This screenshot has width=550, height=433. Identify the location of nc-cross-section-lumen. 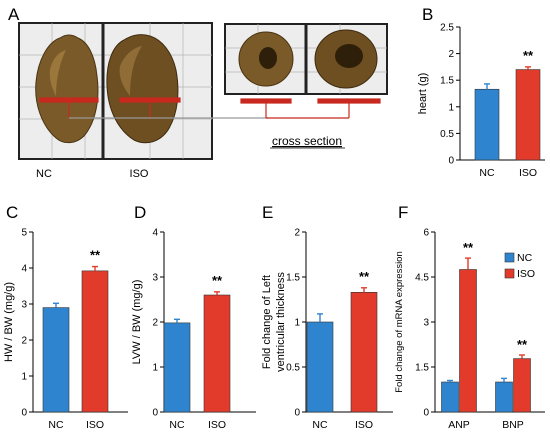
(268, 58).